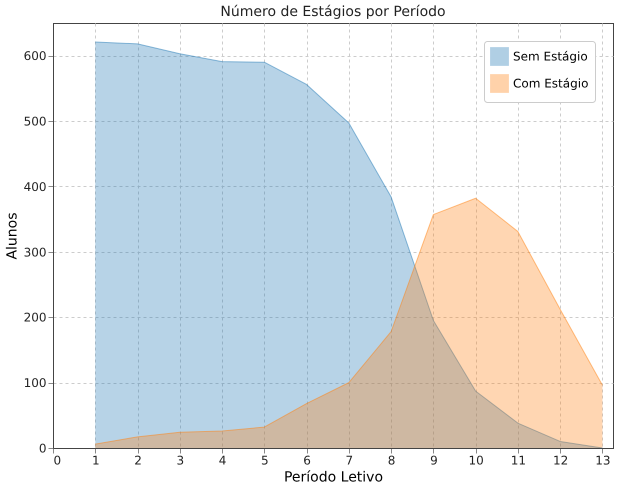  What do you see at coordinates (518, 461) in the screenshot?
I see `x-tick-label: 11` at bounding box center [518, 461].